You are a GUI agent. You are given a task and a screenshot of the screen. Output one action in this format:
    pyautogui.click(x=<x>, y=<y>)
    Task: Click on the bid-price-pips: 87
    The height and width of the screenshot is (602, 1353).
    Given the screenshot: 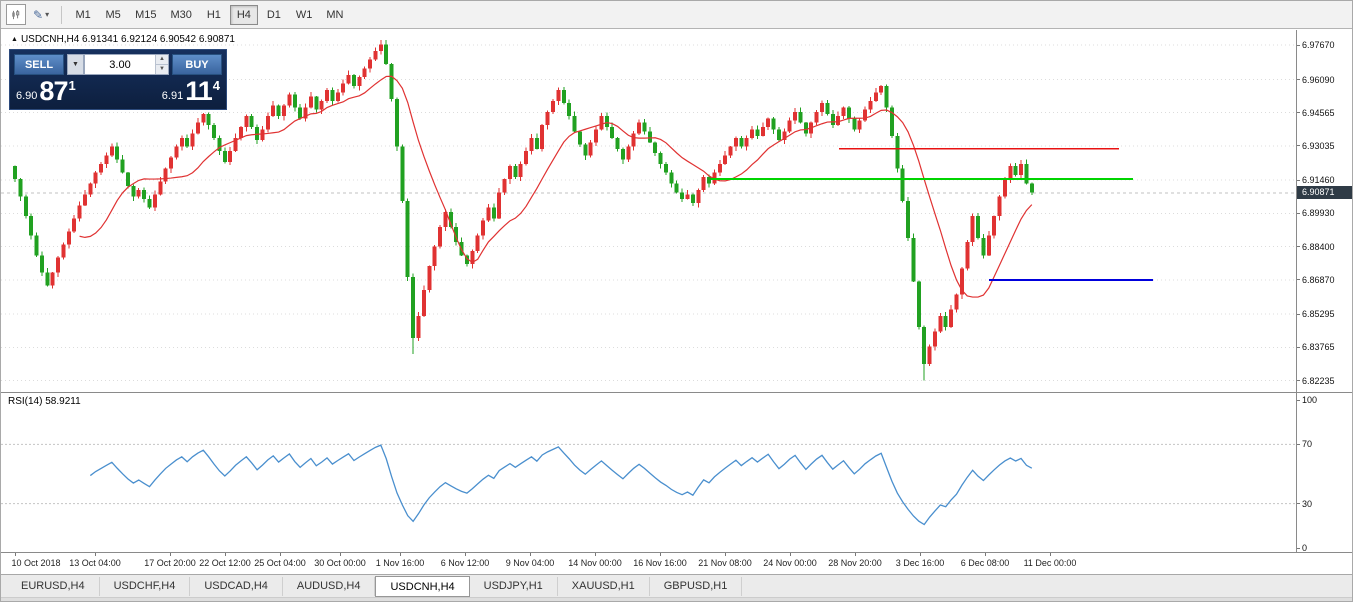 What is the action you would take?
    pyautogui.click(x=53, y=91)
    